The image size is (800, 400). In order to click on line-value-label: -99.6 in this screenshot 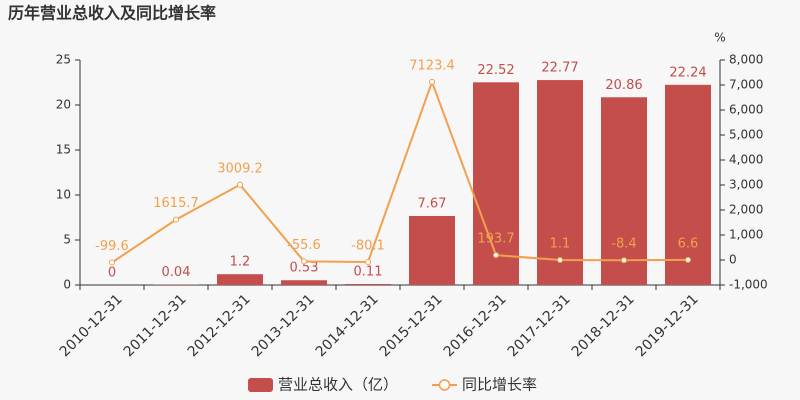, I will do `click(112, 246)`.